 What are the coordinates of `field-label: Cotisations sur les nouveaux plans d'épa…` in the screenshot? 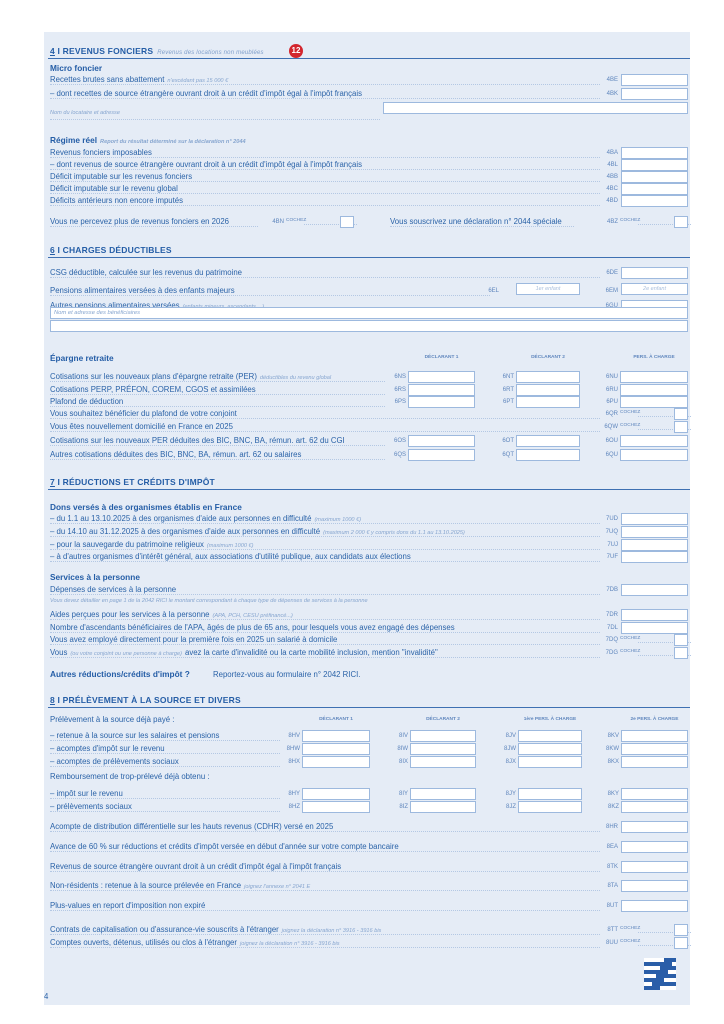 It's located at (190, 376).